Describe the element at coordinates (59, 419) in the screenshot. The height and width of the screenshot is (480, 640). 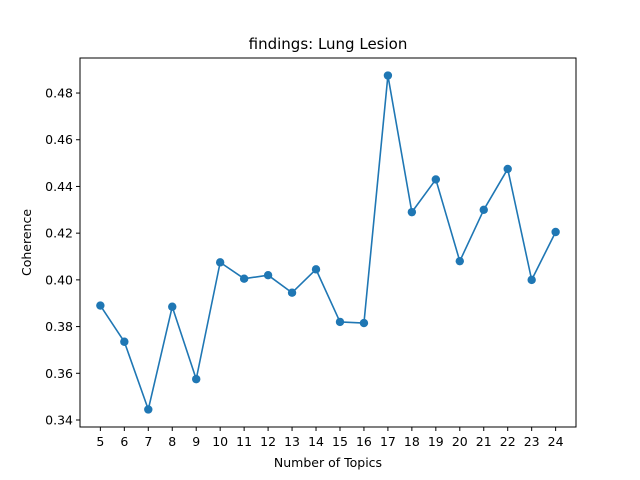
I see `y-tick-label: 0.34` at that location.